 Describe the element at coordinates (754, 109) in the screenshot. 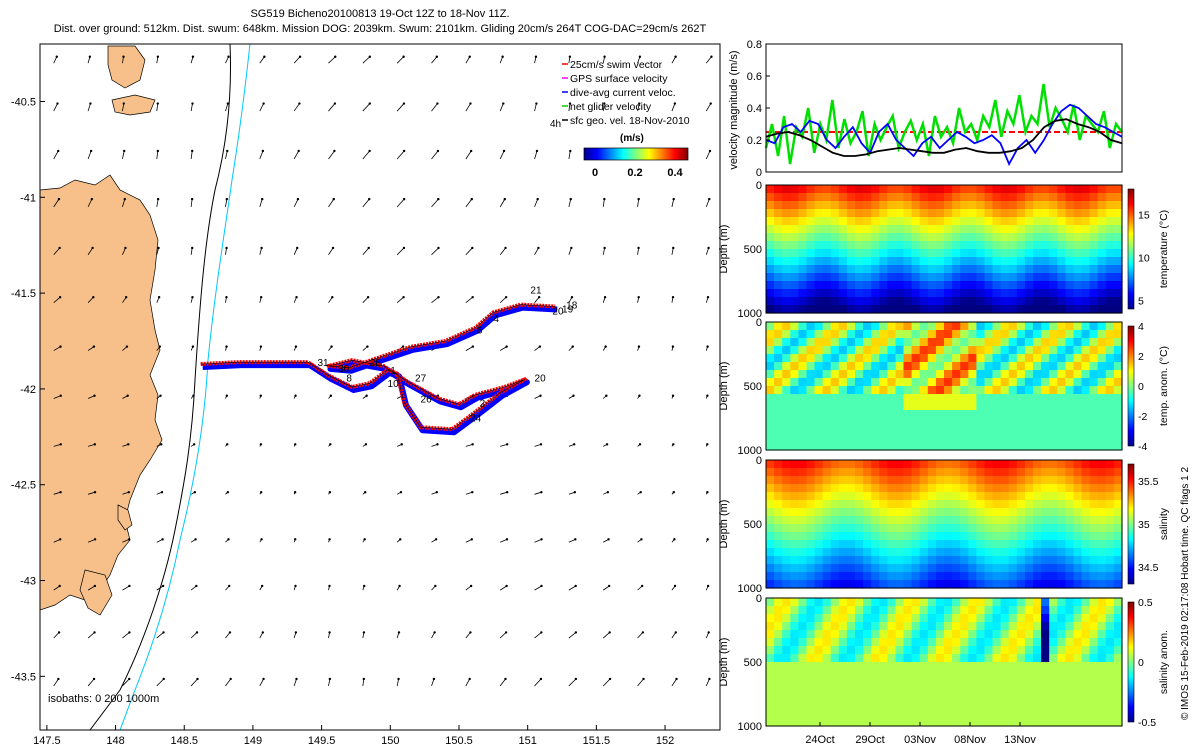

I see `velocity-ytick-label: 0.4` at that location.